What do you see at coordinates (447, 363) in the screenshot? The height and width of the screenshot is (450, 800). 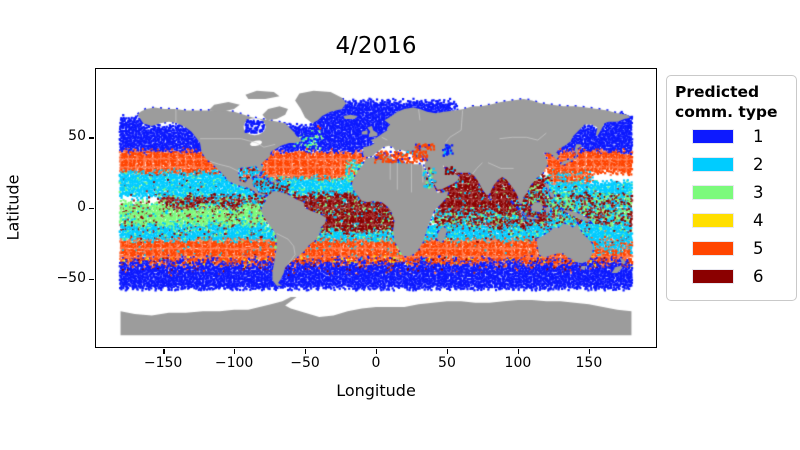 I see `x-tick-label: 50` at bounding box center [447, 363].